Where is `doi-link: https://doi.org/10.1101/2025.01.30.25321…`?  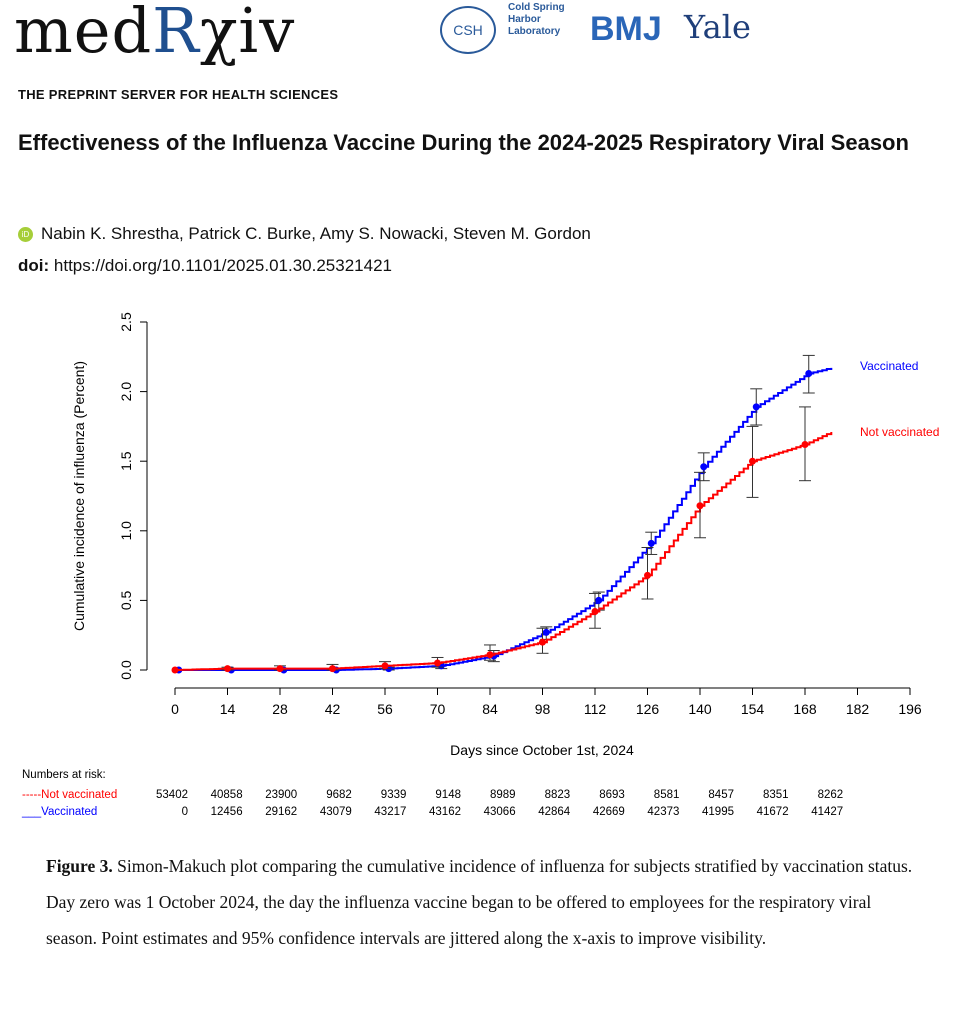 doi-link: https://doi.org/10.1101/2025.01.30.25321… is located at coordinates (222, 265).